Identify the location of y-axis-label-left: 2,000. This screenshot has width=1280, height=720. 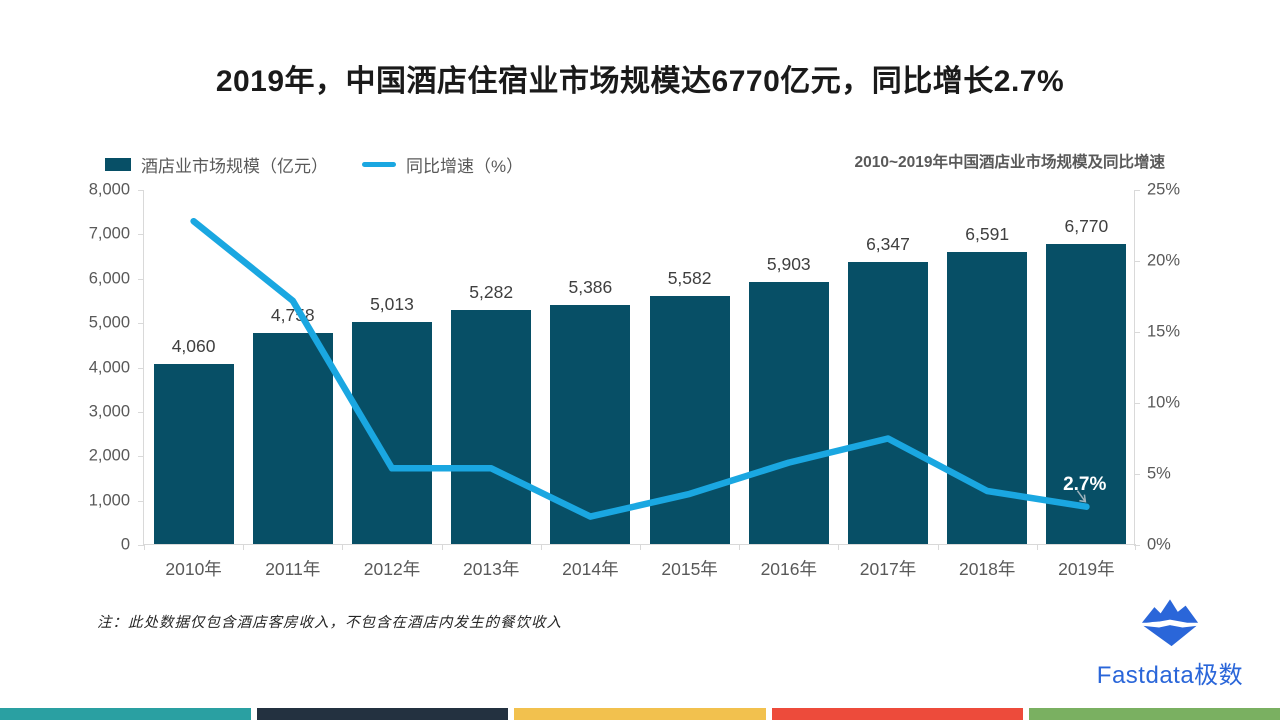
(109, 455).